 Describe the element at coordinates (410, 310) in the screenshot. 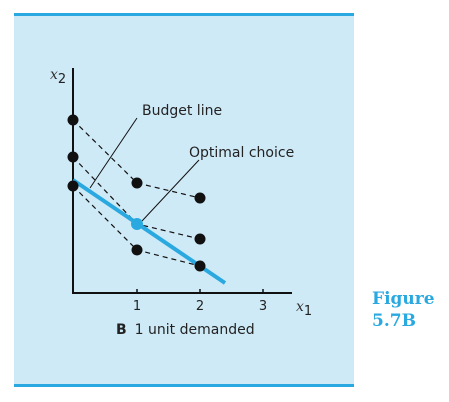

I see `figure-number: Figure 5.7B` at that location.